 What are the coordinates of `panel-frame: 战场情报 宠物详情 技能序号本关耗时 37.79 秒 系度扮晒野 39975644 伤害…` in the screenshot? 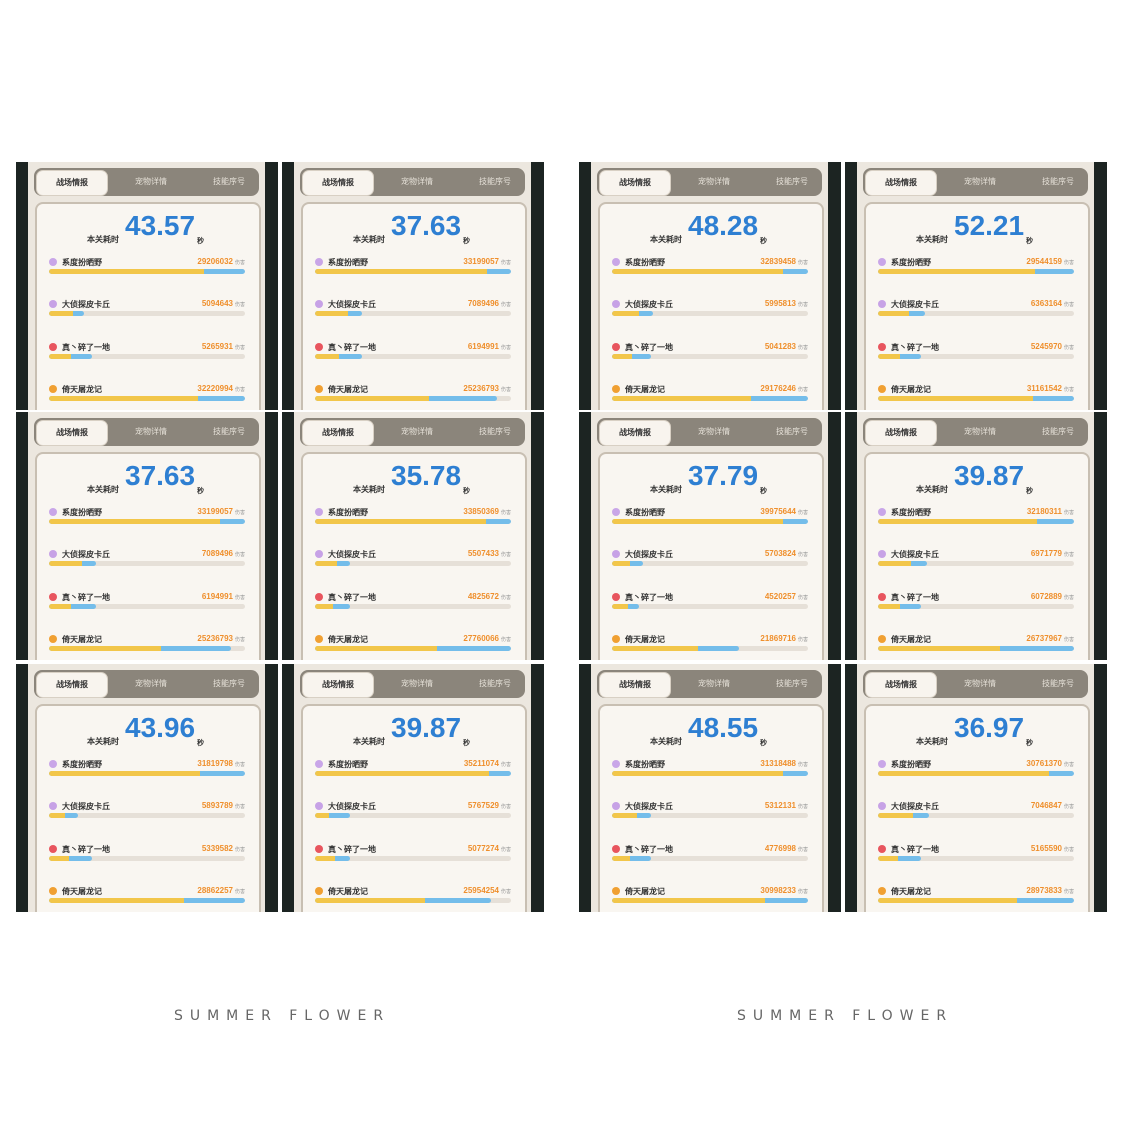 It's located at (709, 536).